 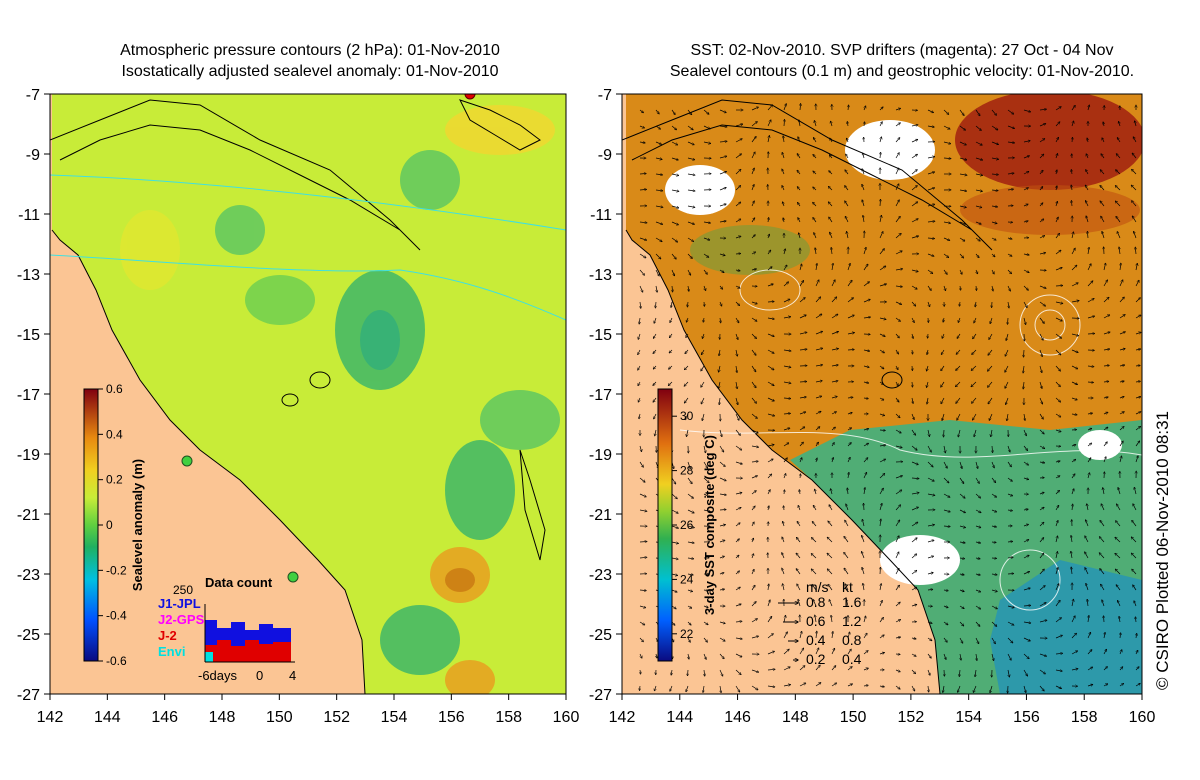 What do you see at coordinates (33, 395) in the screenshot?
I see `left-y-axis: -7 -9 -11 -13 -15 -17 -19 -21 -23 -25 -27` at bounding box center [33, 395].